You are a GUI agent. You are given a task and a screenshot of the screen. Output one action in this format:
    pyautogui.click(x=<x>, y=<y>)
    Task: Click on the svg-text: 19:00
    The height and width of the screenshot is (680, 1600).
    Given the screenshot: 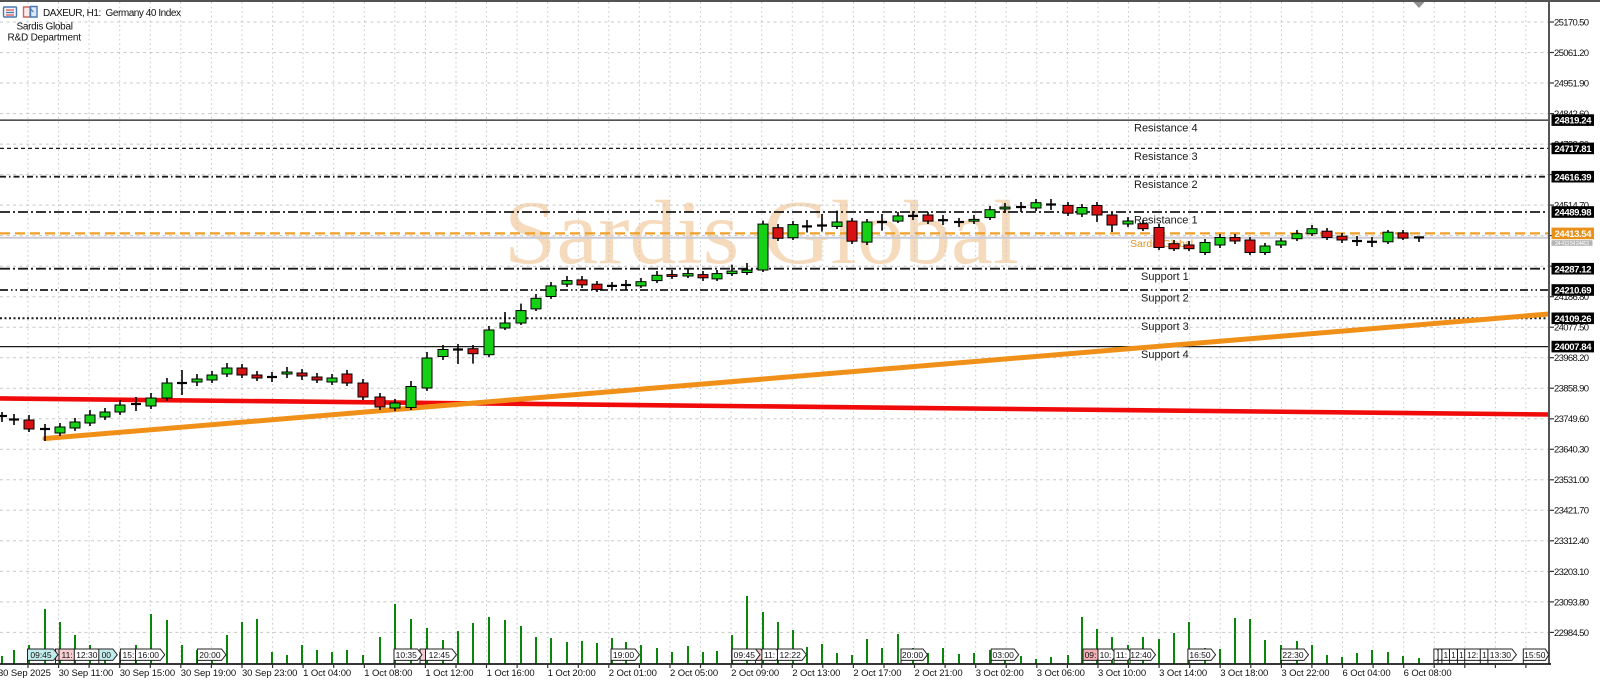 What is the action you would take?
    pyautogui.click(x=624, y=655)
    